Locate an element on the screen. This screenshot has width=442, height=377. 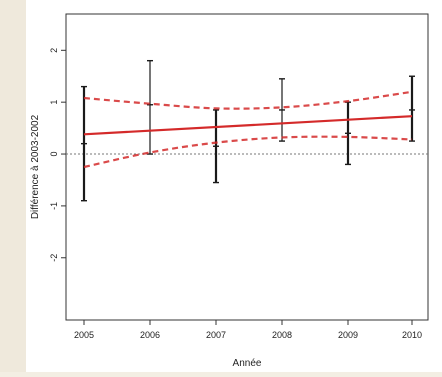
y-tick-label: 2 is located at coordinates (54, 50).